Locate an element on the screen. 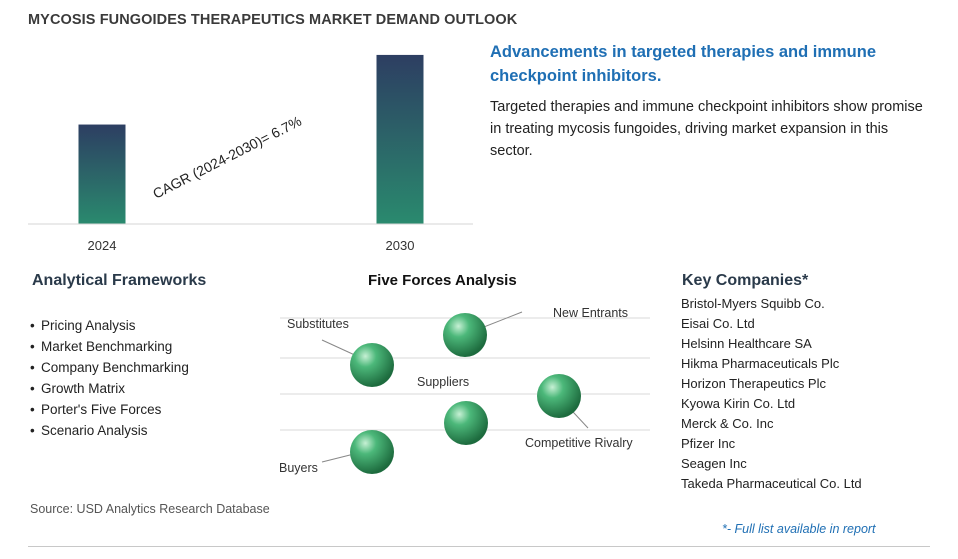 This screenshot has height=559, width=958. suppliers-sphere is located at coordinates (466, 423).